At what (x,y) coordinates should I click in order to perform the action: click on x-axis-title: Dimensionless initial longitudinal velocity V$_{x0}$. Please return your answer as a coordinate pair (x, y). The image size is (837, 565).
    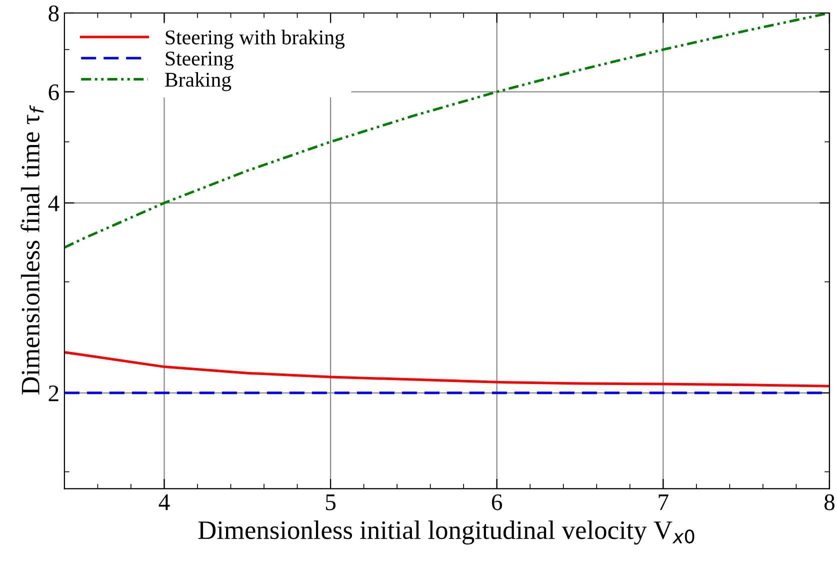
    Looking at the image, I should click on (446, 532).